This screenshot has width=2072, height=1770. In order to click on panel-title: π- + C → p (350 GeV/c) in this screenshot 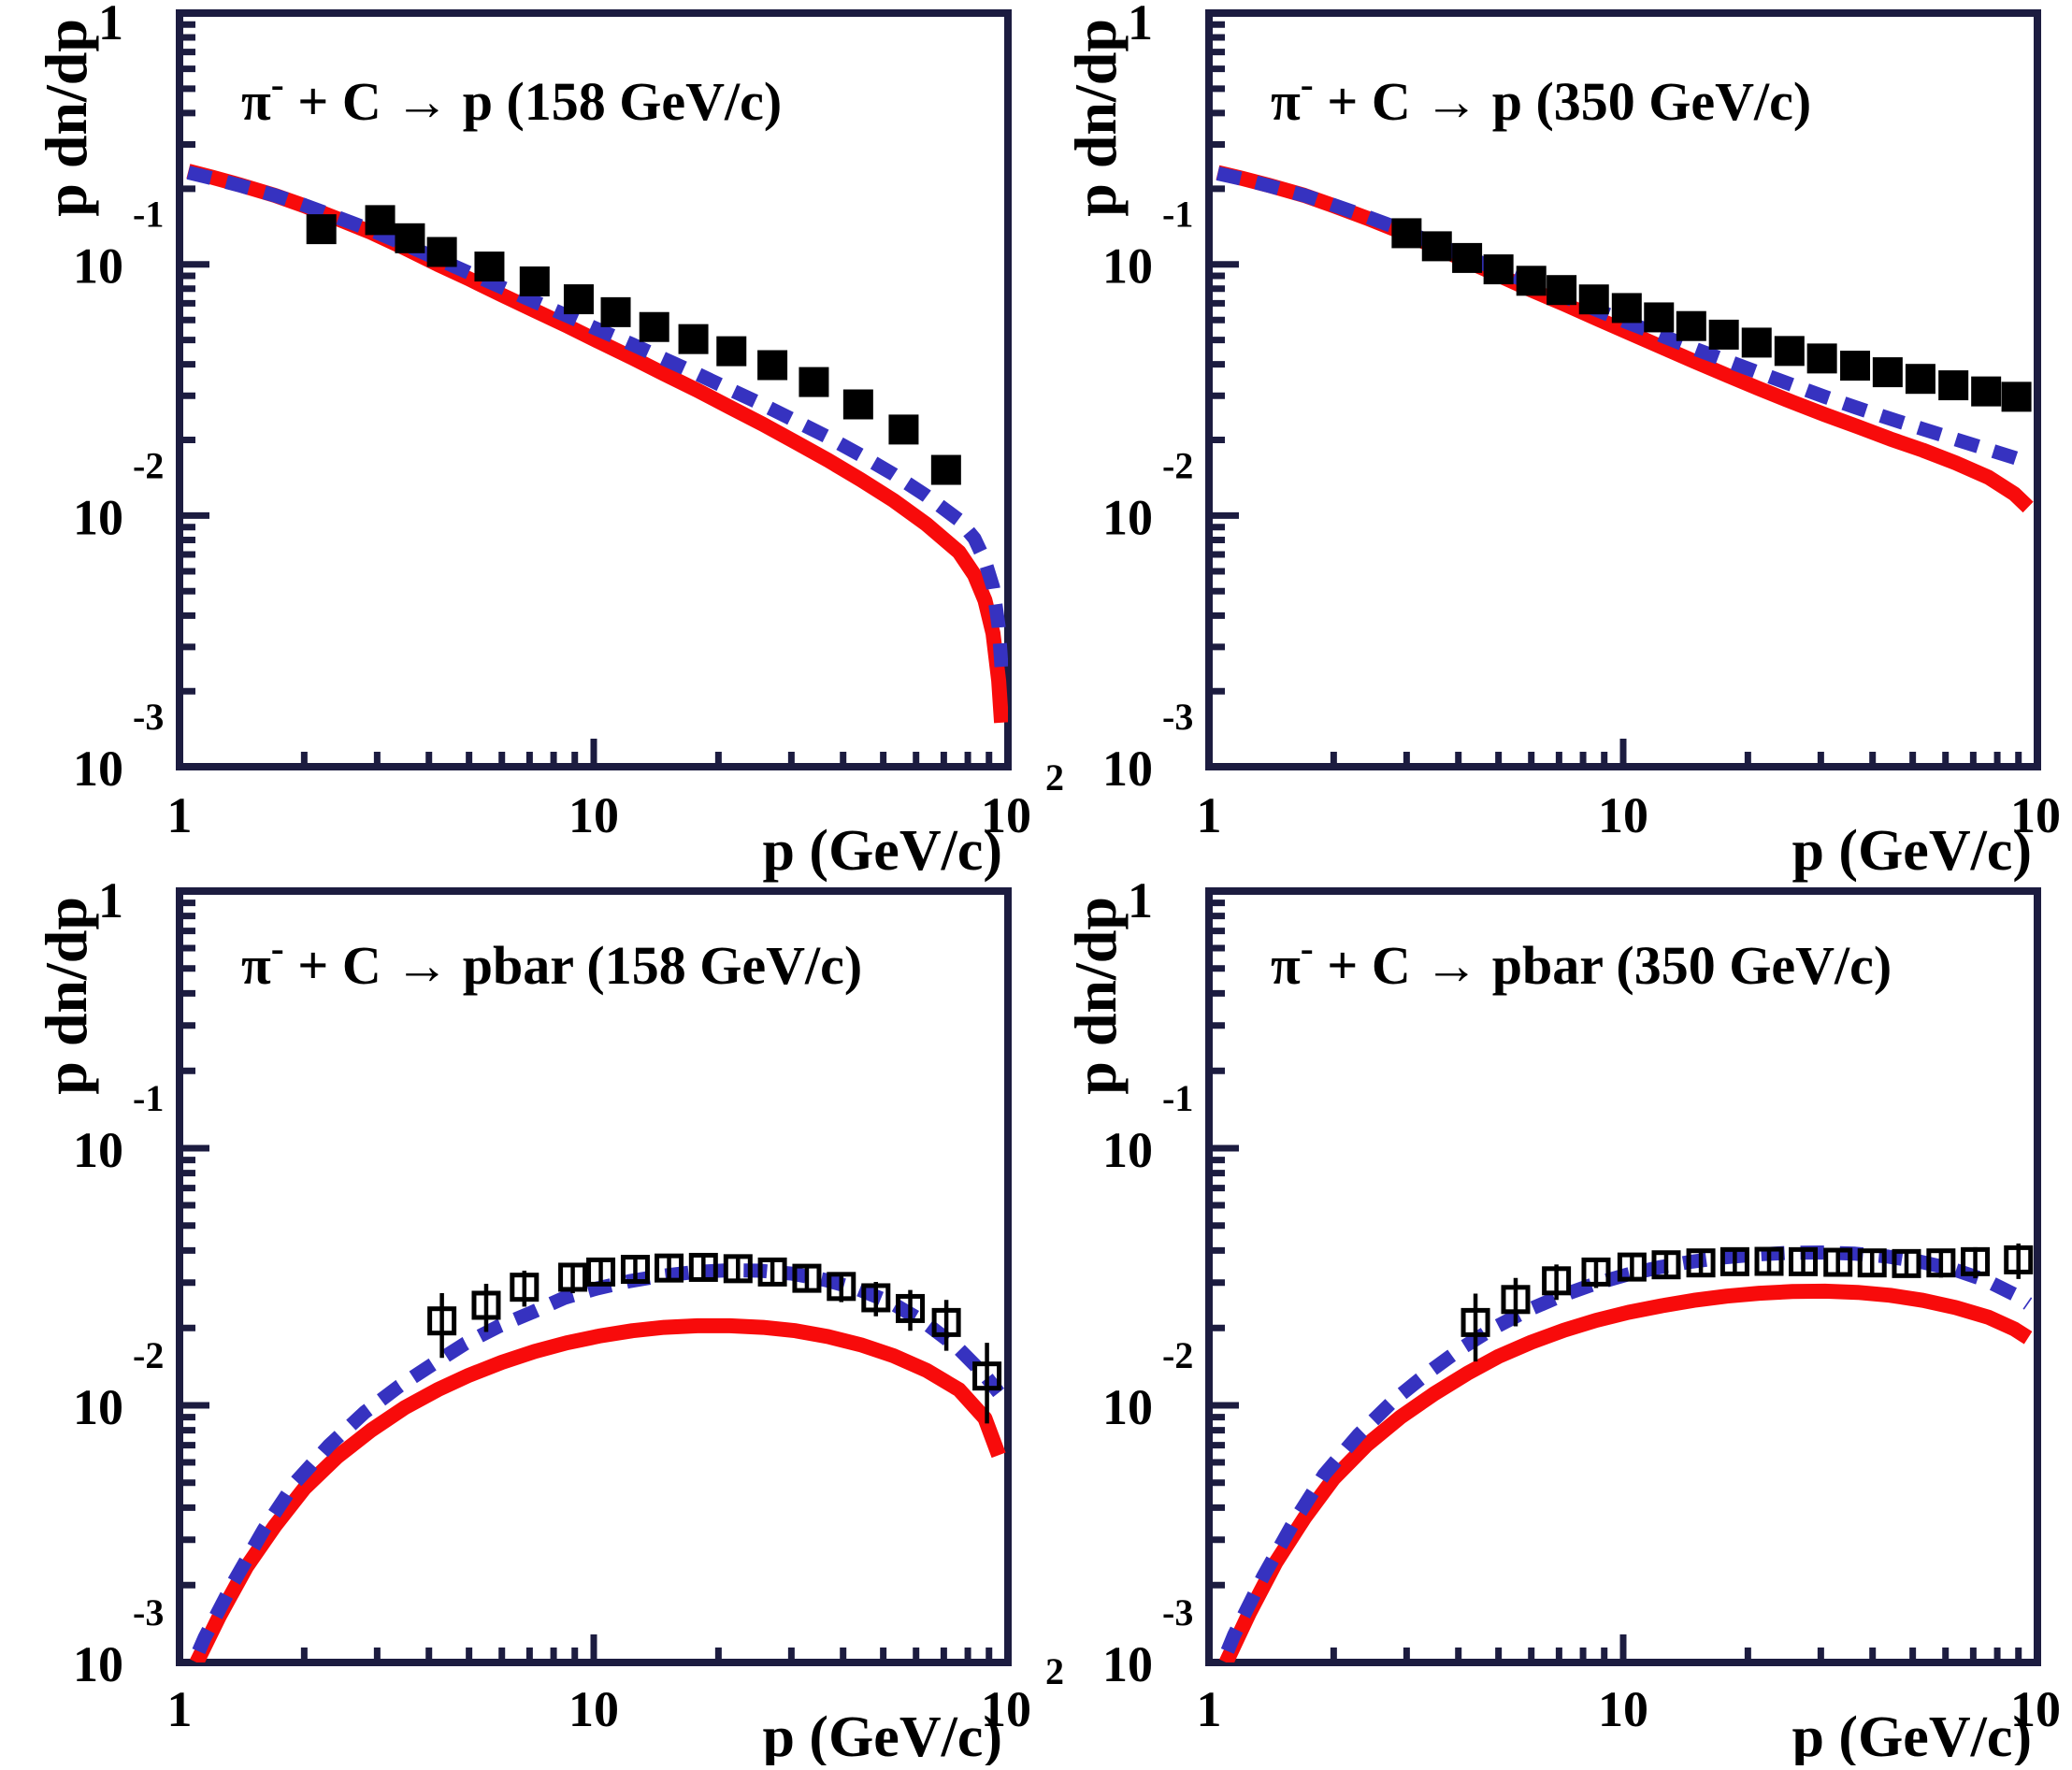, I will do `click(1541, 98)`.